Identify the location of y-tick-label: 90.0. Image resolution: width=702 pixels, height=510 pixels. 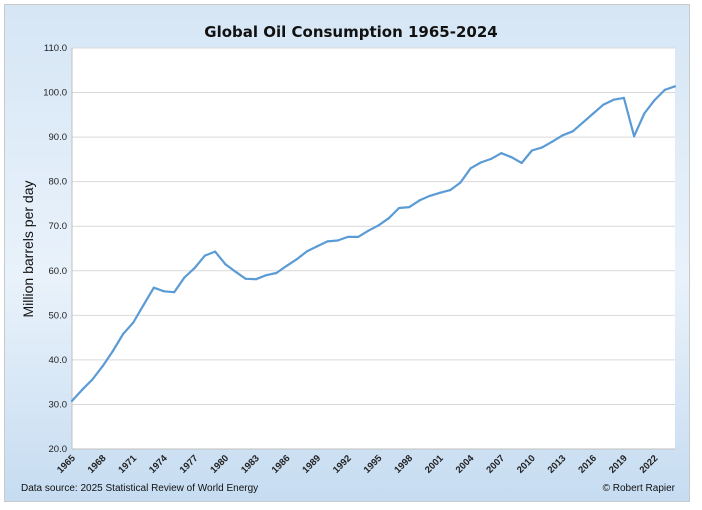
(58, 137).